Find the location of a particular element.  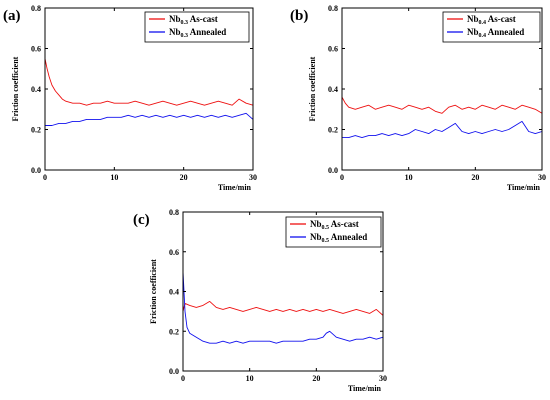

panel-label-1: (a) is located at coordinates (12, 16).